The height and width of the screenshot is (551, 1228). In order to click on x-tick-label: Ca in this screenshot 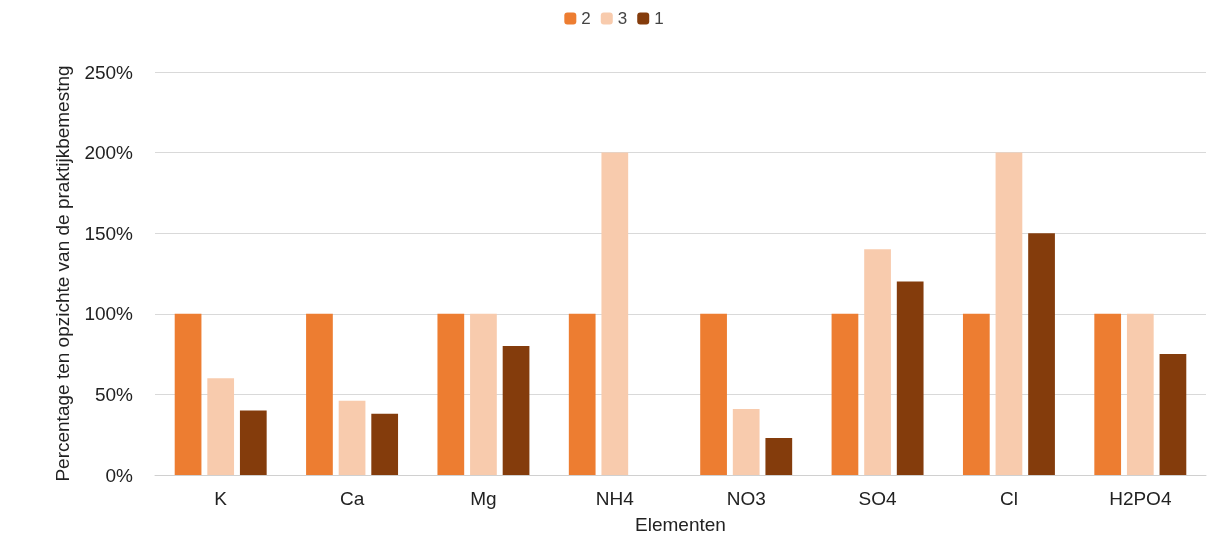, I will do `click(352, 498)`.